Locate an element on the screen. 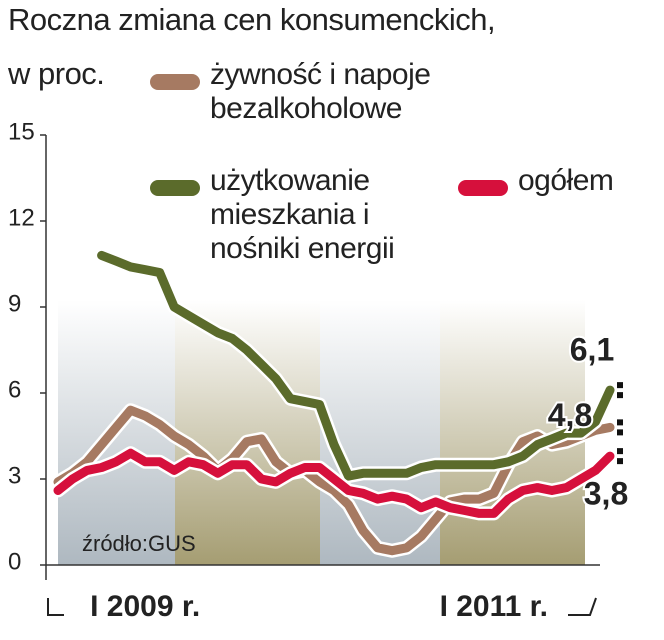 The width and height of the screenshot is (664, 640). y-tick-label: 6 is located at coordinates (14, 389).